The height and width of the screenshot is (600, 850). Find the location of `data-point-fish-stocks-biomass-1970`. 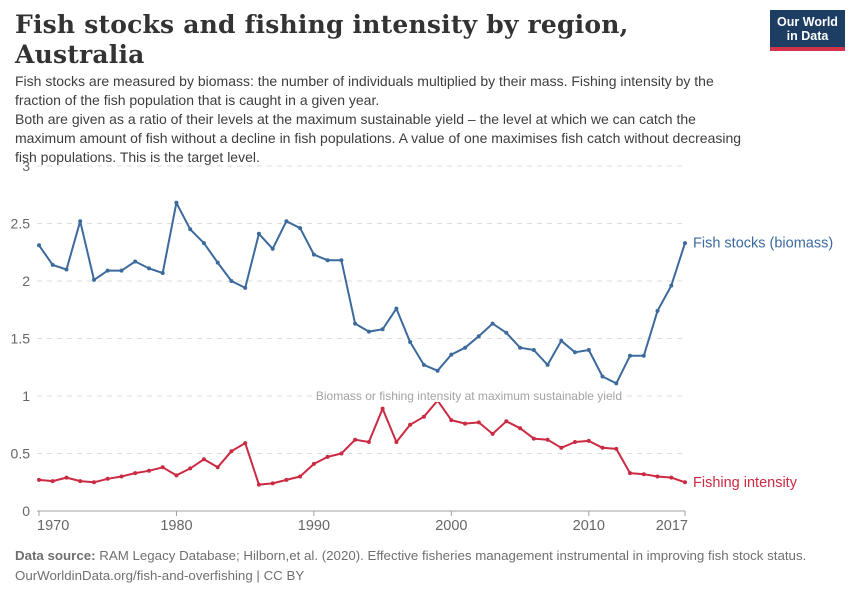

data-point-fish-stocks-biomass-1970 is located at coordinates (39, 245).